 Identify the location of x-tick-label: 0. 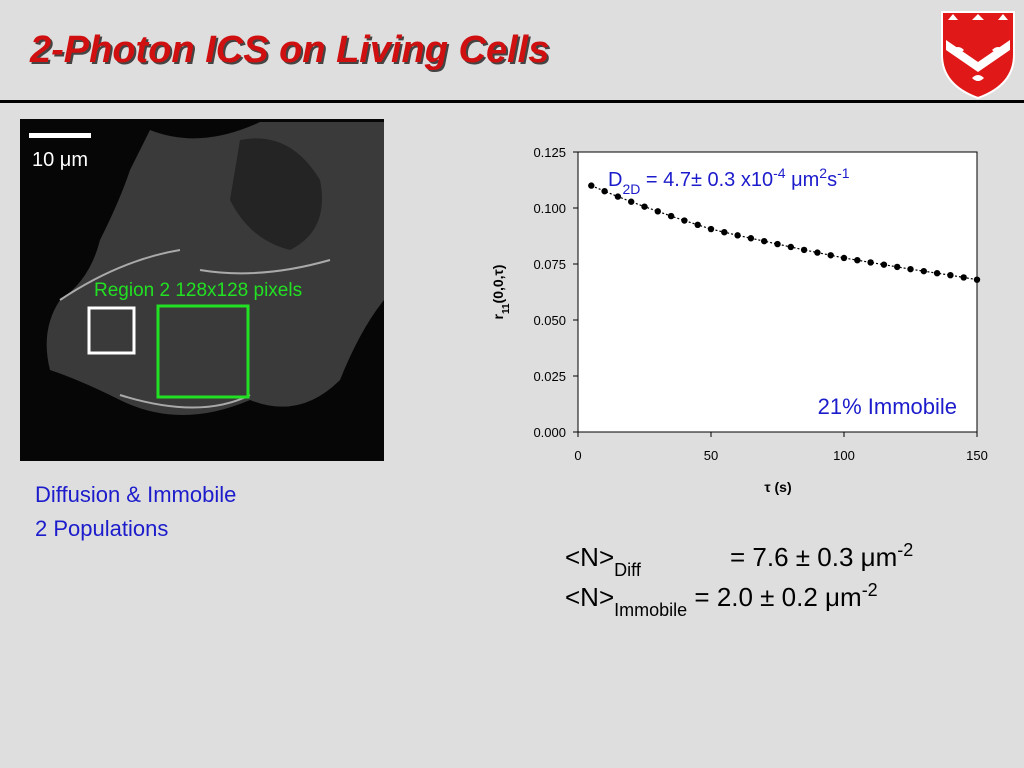
(577, 455).